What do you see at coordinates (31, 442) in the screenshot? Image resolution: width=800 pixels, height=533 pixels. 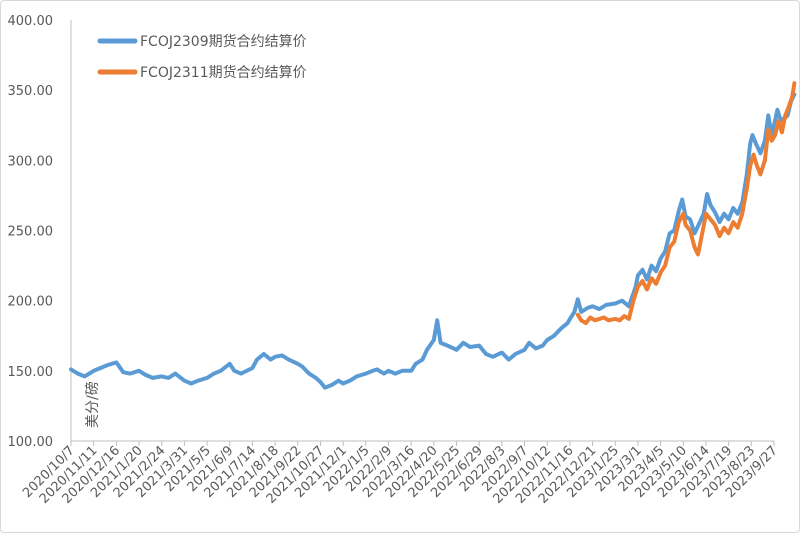 I see `y-tick-label: 100.00` at bounding box center [31, 442].